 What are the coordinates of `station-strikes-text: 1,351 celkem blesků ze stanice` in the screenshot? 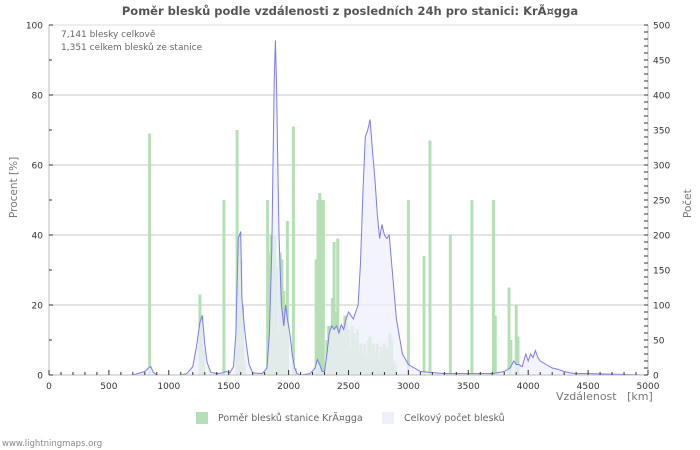 It's located at (132, 48).